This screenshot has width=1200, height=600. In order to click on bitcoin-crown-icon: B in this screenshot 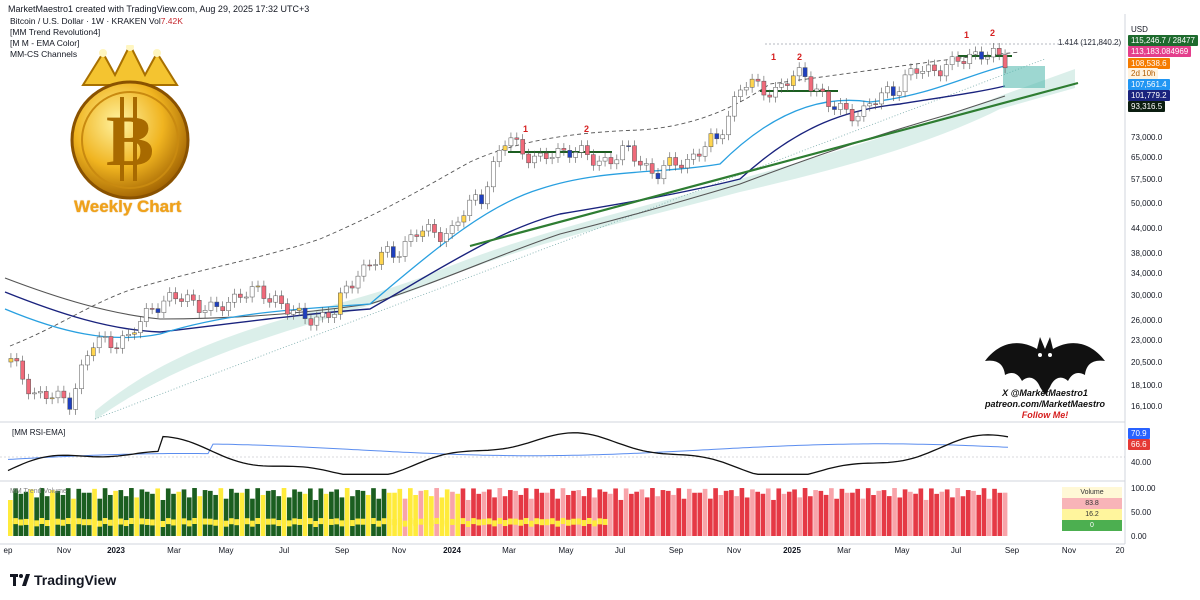, I will do `click(130, 122)`.